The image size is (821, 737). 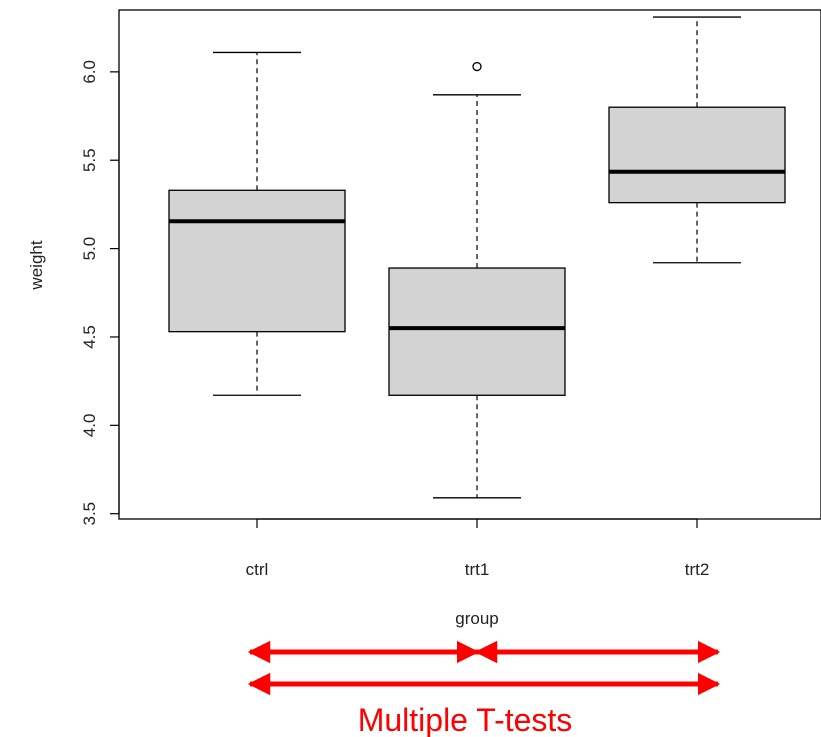 What do you see at coordinates (89, 72) in the screenshot?
I see `y-tick-label: 6.0` at bounding box center [89, 72].